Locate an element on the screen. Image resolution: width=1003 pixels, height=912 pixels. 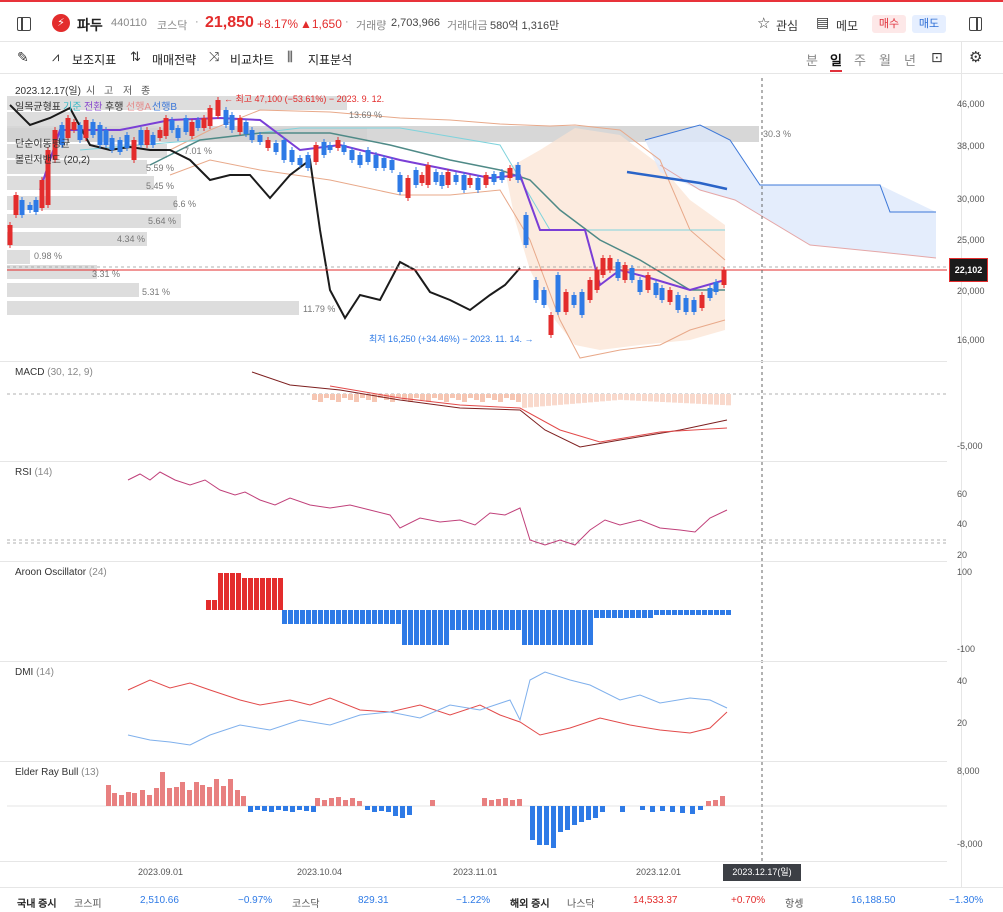
strategy-button: 매매전략 is located at coordinates (174, 60).